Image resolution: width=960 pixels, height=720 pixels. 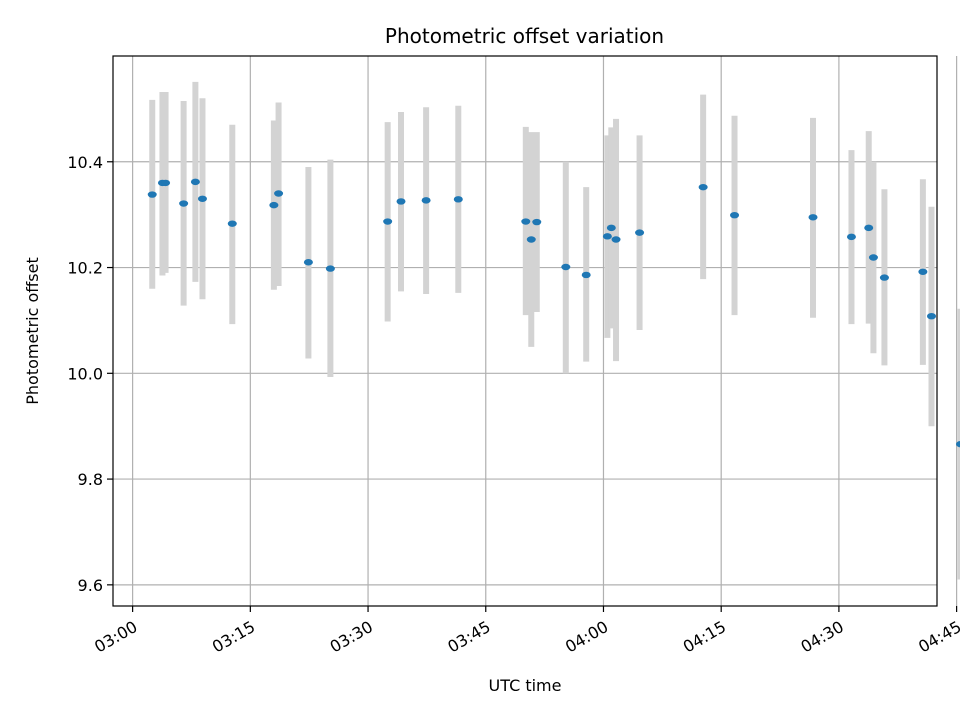 I want to click on x-axis-label: UTC time, so click(x=525, y=685).